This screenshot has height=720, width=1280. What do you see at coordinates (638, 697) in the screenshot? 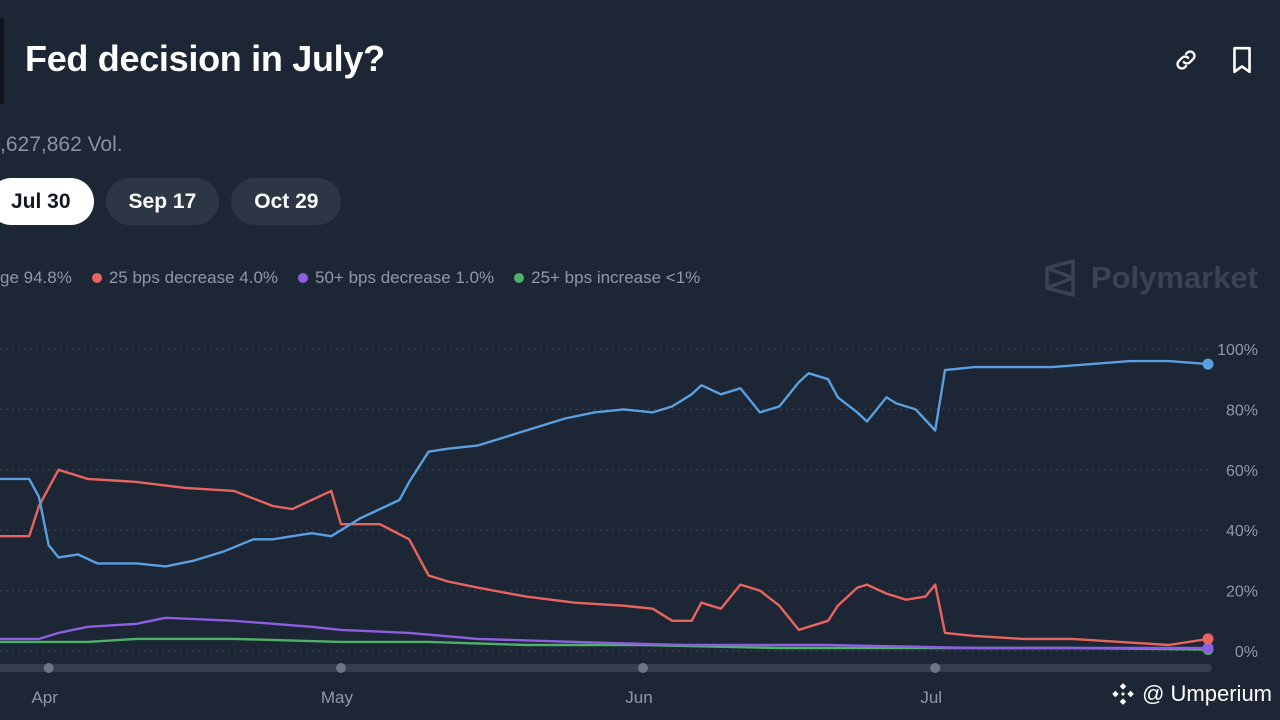
I see `x-tick-label: Jun` at bounding box center [638, 697].